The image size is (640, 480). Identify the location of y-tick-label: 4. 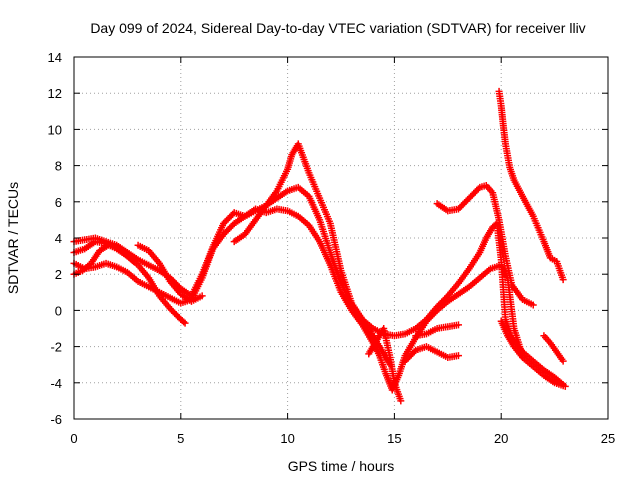
(58, 238).